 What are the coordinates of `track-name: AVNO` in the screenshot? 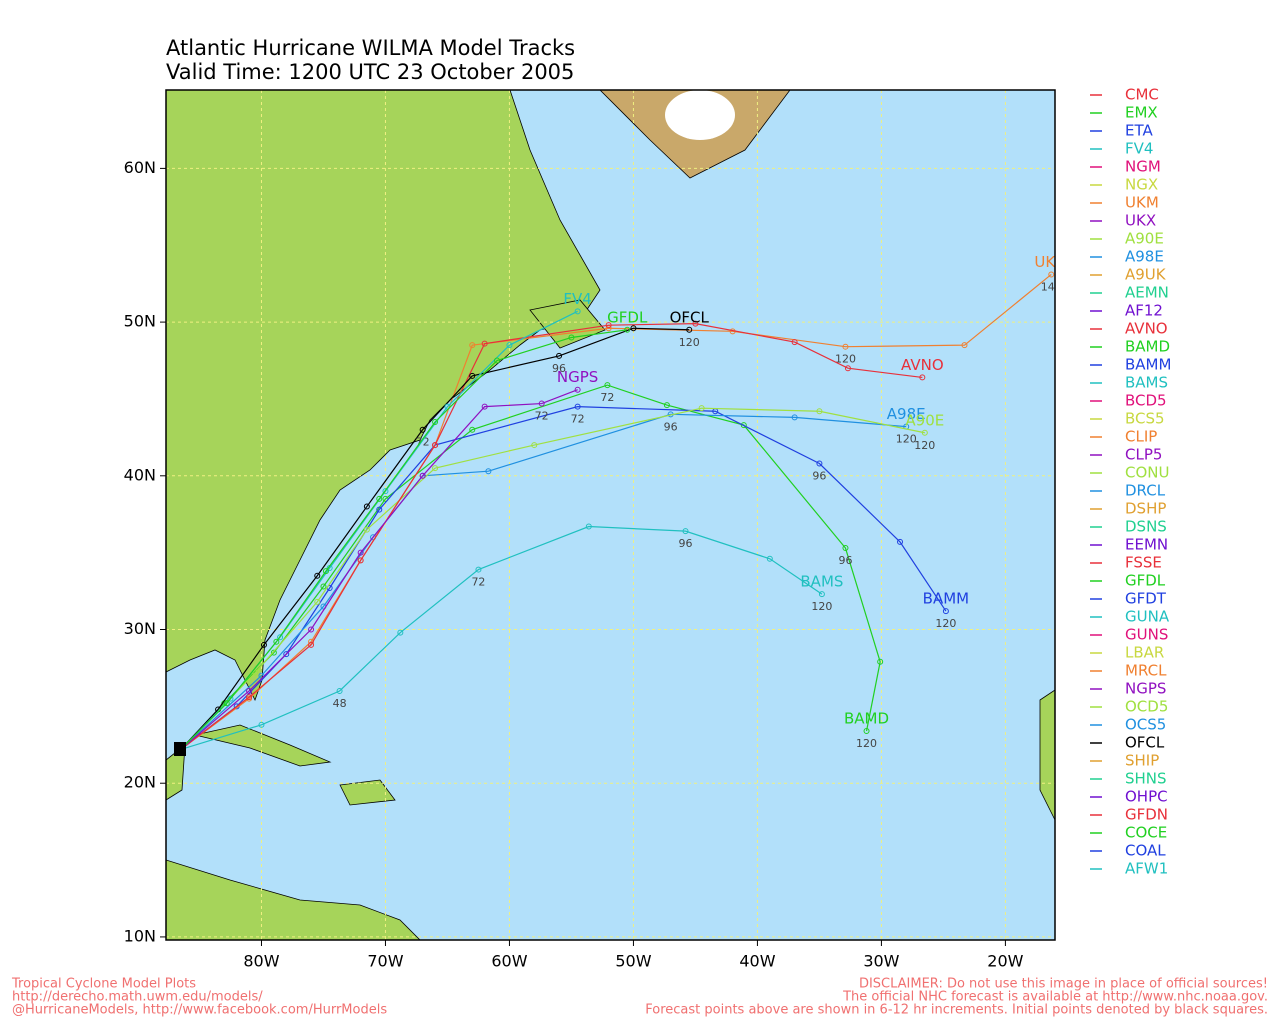 It's located at (922, 365).